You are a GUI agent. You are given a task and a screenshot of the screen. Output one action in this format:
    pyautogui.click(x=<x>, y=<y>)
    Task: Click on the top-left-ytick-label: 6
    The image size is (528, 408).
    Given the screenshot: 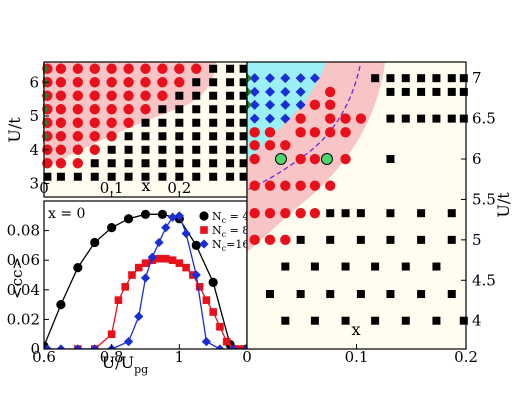 What is the action you would take?
    pyautogui.click(x=34, y=82)
    